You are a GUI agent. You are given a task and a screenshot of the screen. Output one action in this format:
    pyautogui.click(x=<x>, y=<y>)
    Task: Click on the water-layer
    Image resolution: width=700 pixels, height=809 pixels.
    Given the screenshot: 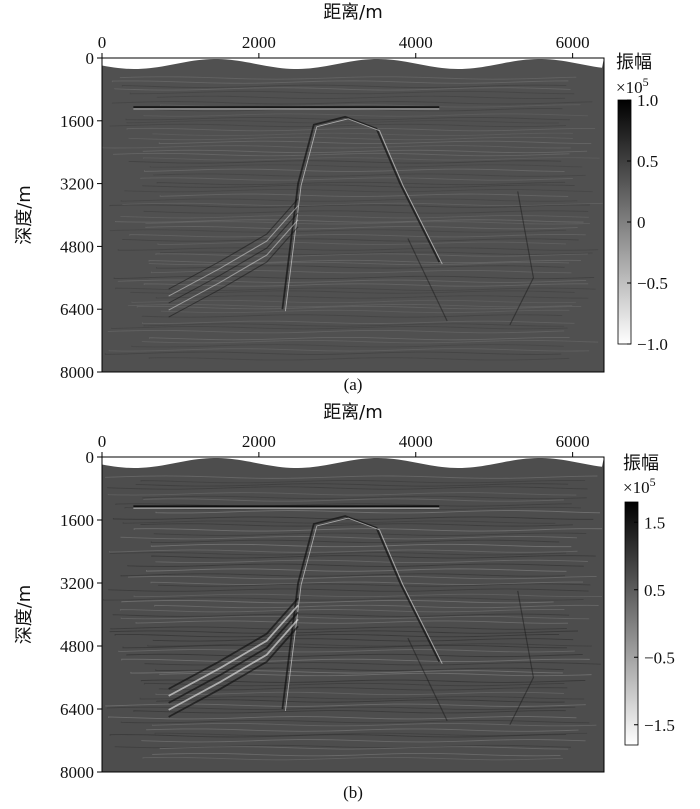 What is the action you would take?
    pyautogui.click(x=353, y=63)
    